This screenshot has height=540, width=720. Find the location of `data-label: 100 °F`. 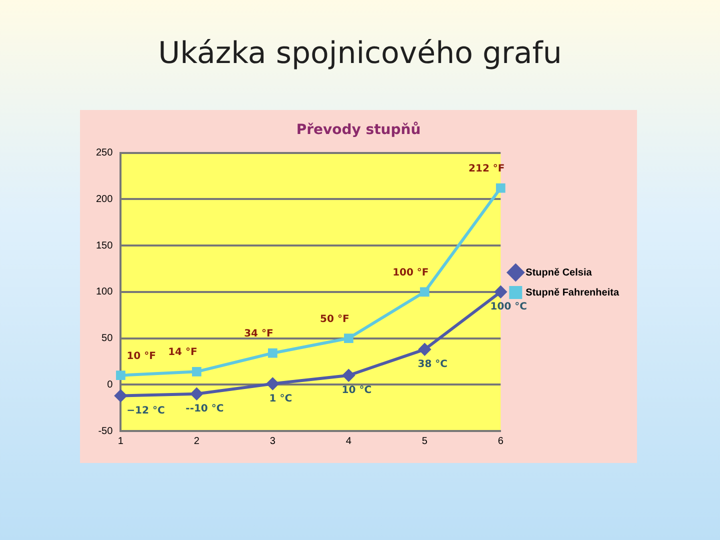

data-label: 100 °F is located at coordinates (410, 272).